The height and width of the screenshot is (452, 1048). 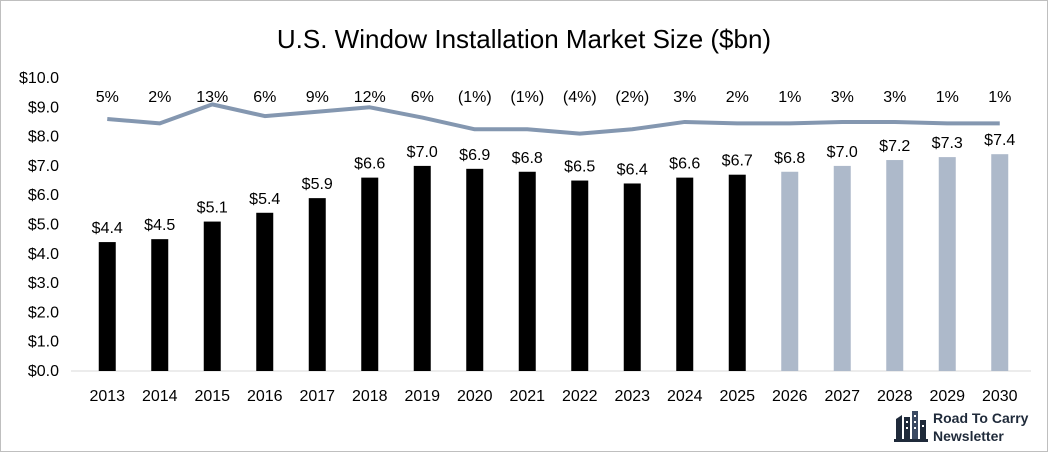 What do you see at coordinates (474, 155) in the screenshot?
I see `bar-data-label: $6.9` at bounding box center [474, 155].